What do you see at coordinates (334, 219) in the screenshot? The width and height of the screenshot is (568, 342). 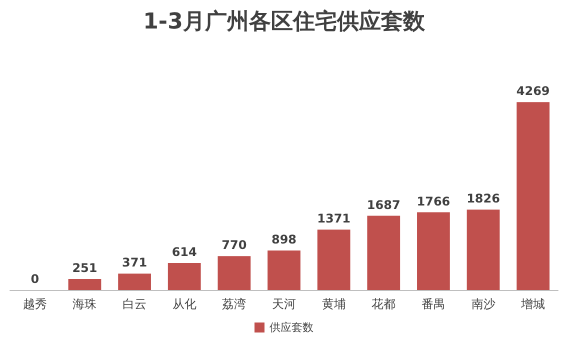 I see `data-label: 1371` at bounding box center [334, 219].